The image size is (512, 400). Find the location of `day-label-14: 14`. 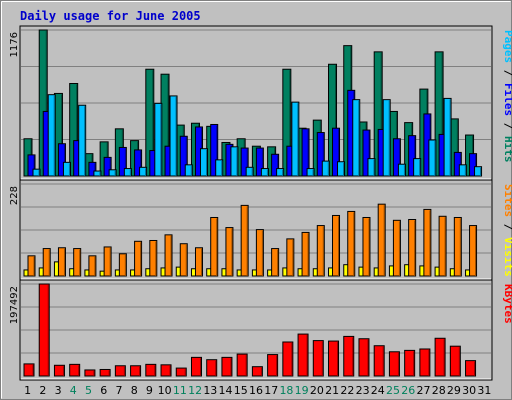

day-label-14: 14 is located at coordinates (226, 390).